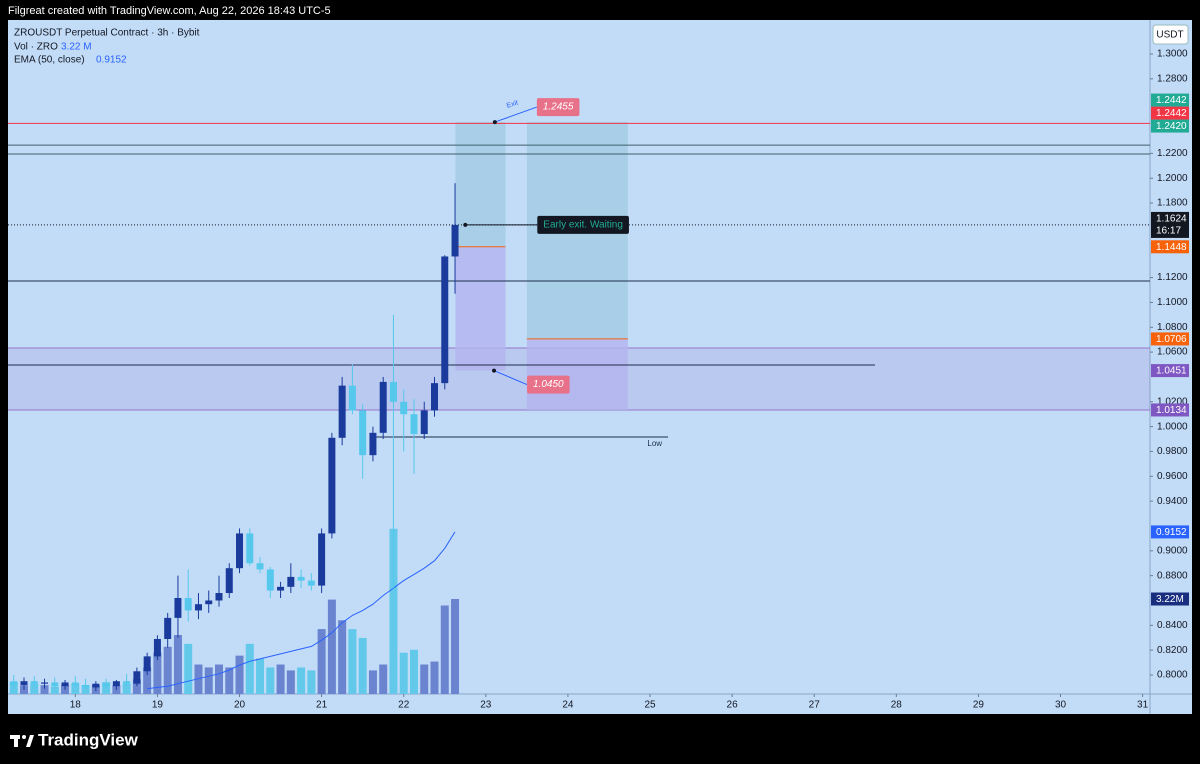  I want to click on currency-box, so click(1170, 34).